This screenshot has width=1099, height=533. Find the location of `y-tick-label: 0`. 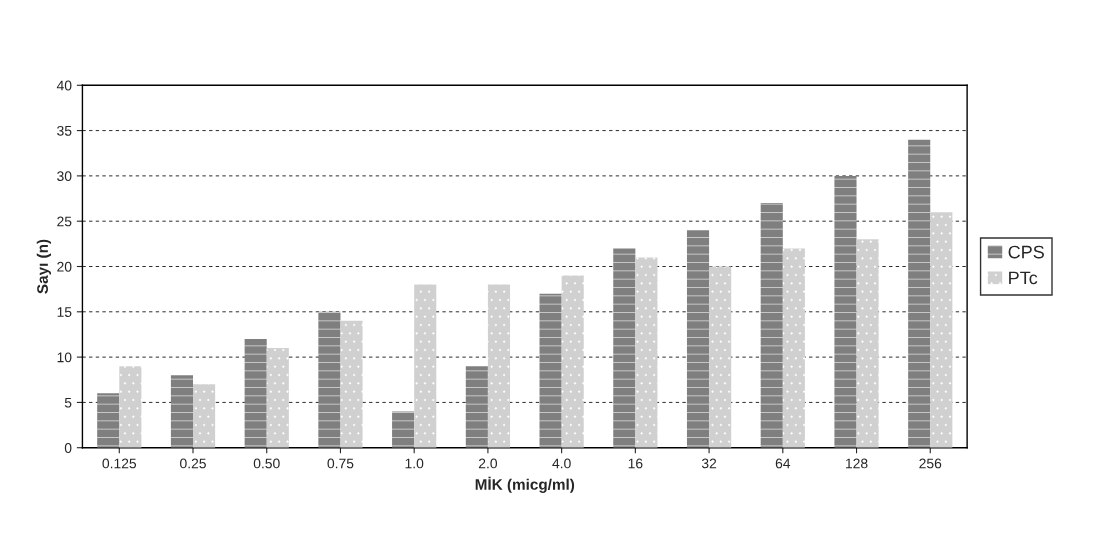

y-tick-label: 0 is located at coordinates (68, 448).